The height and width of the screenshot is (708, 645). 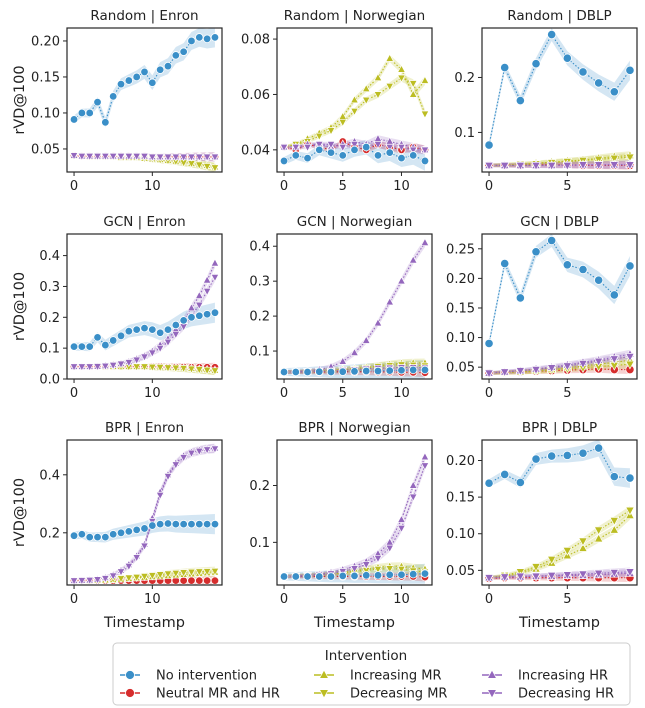 I want to click on legend-label: No intervention, so click(x=206, y=676).